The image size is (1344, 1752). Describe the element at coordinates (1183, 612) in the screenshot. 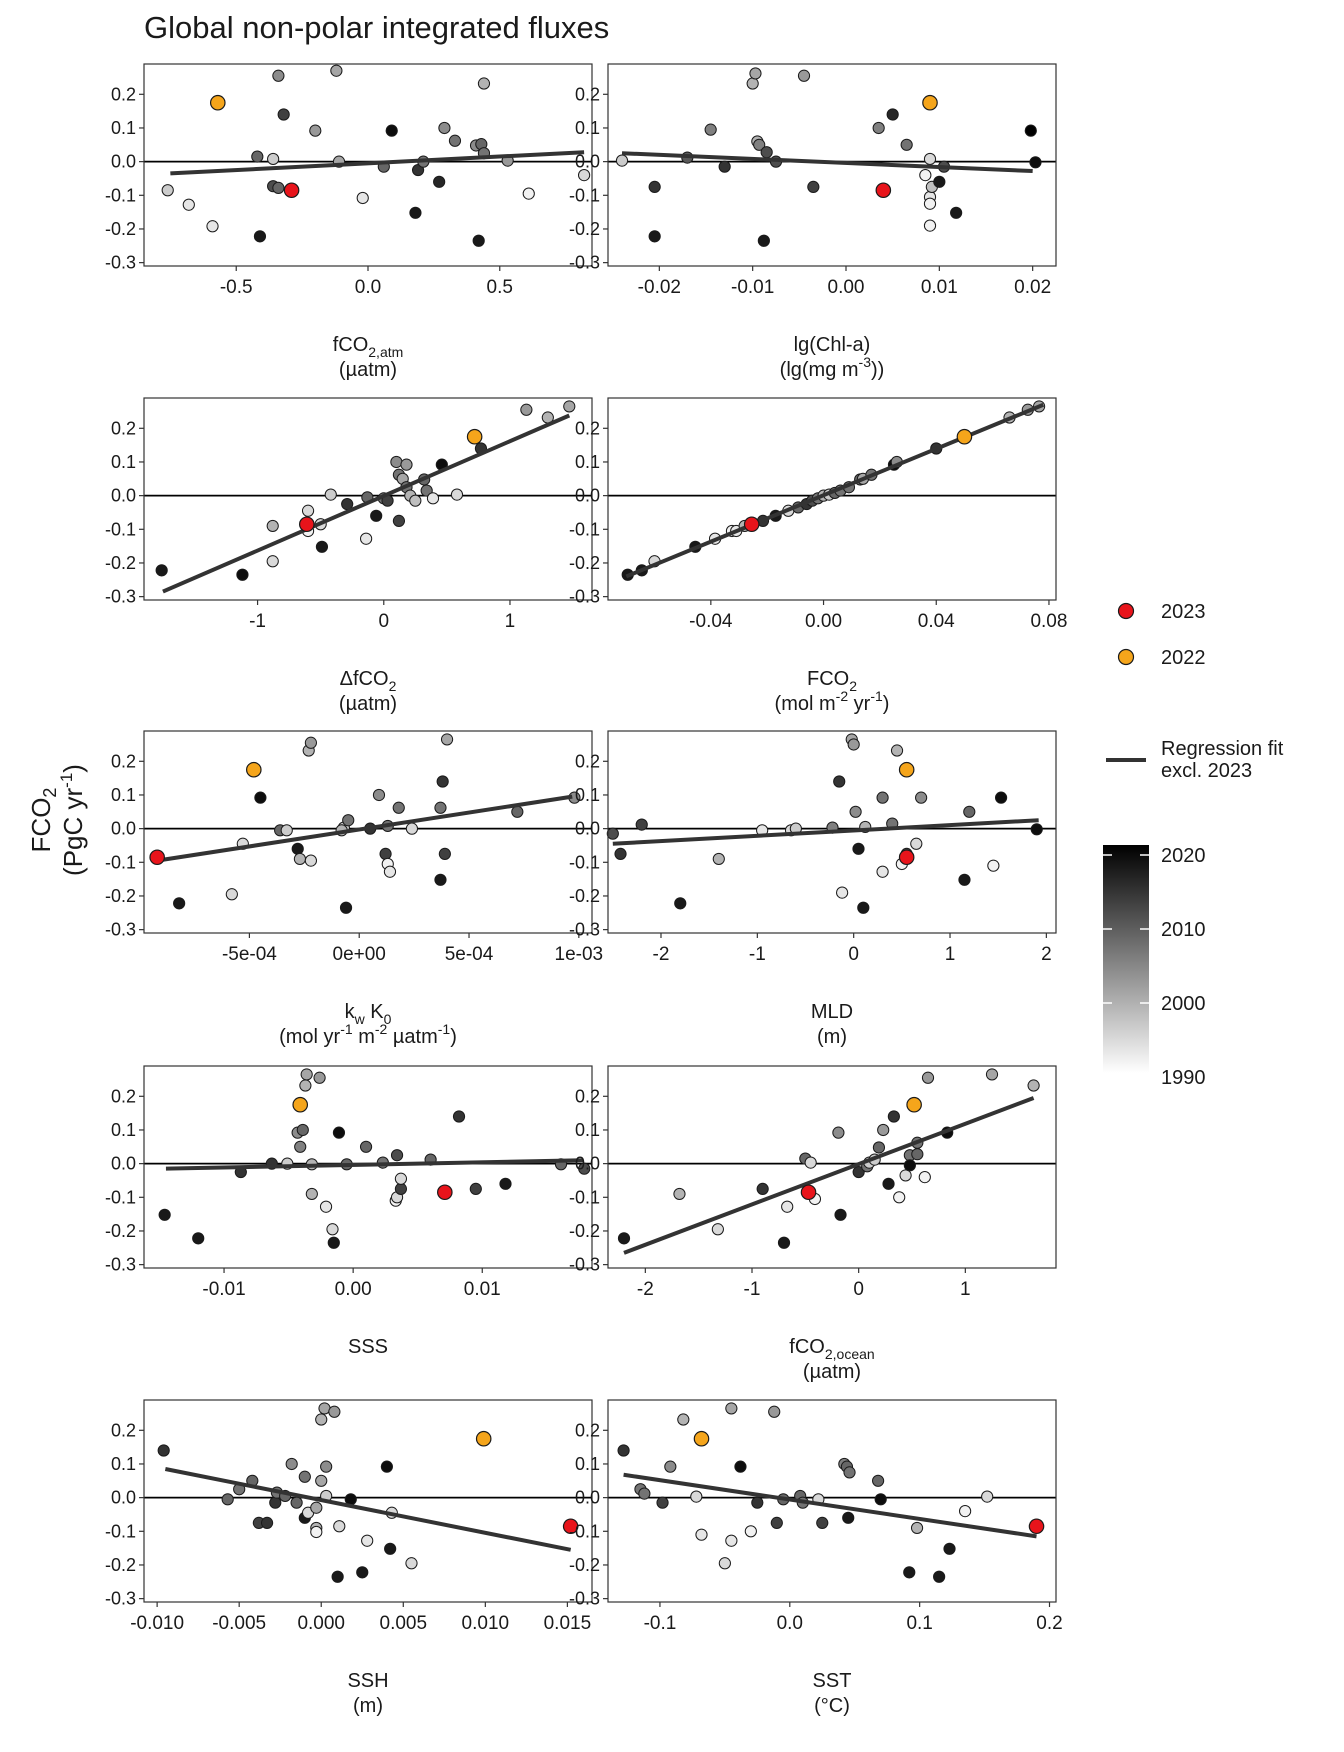

I see `legend-label-2023: 2023` at that location.